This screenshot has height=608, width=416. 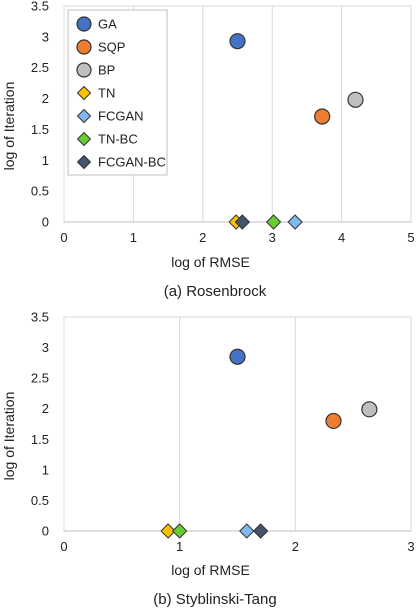 I want to click on legend-label-bp: BP, so click(x=106, y=70).